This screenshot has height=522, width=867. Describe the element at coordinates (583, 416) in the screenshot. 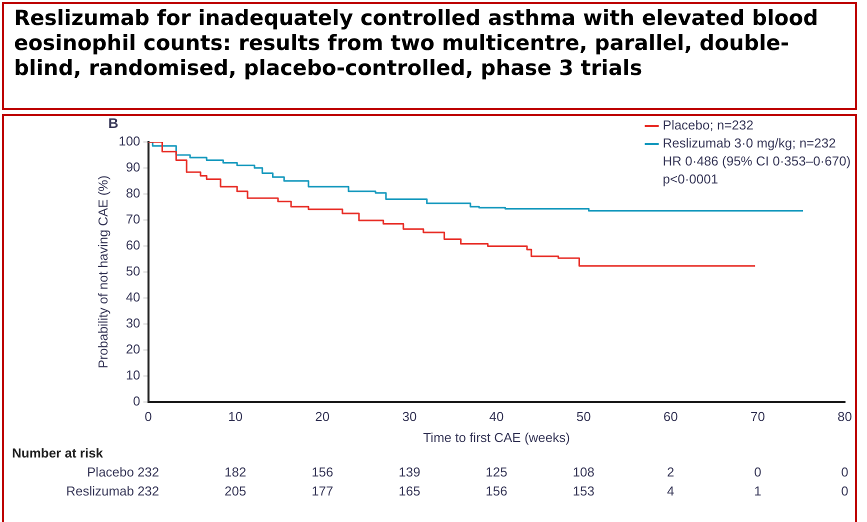

I see `x-tick-label: 50` at that location.